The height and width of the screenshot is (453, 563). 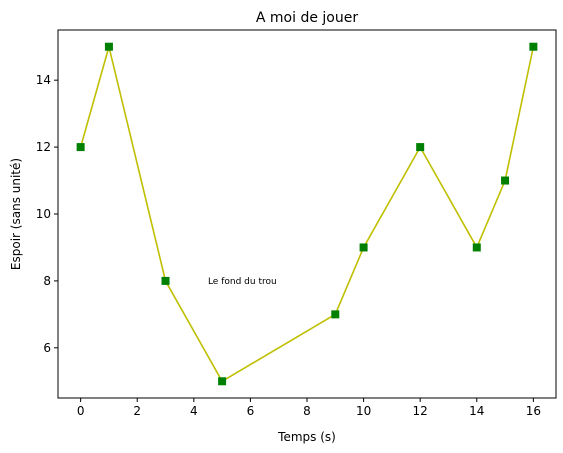 I want to click on x-tick-label: 10, so click(x=363, y=411).